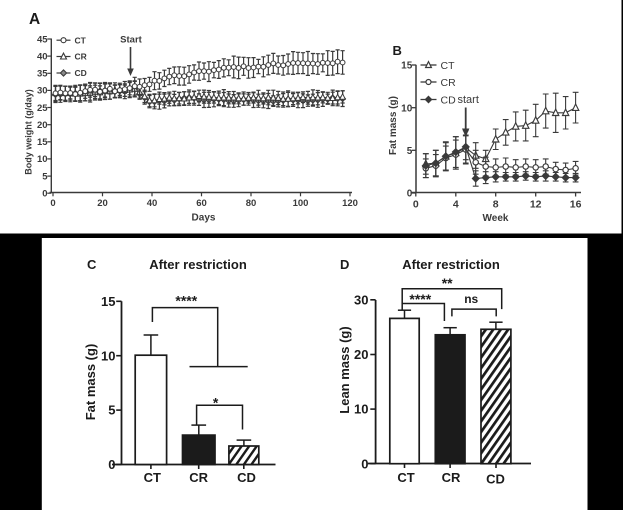 The width and height of the screenshot is (623, 510). Describe the element at coordinates (344, 264) in the screenshot. I see `svg-text: D` at that location.